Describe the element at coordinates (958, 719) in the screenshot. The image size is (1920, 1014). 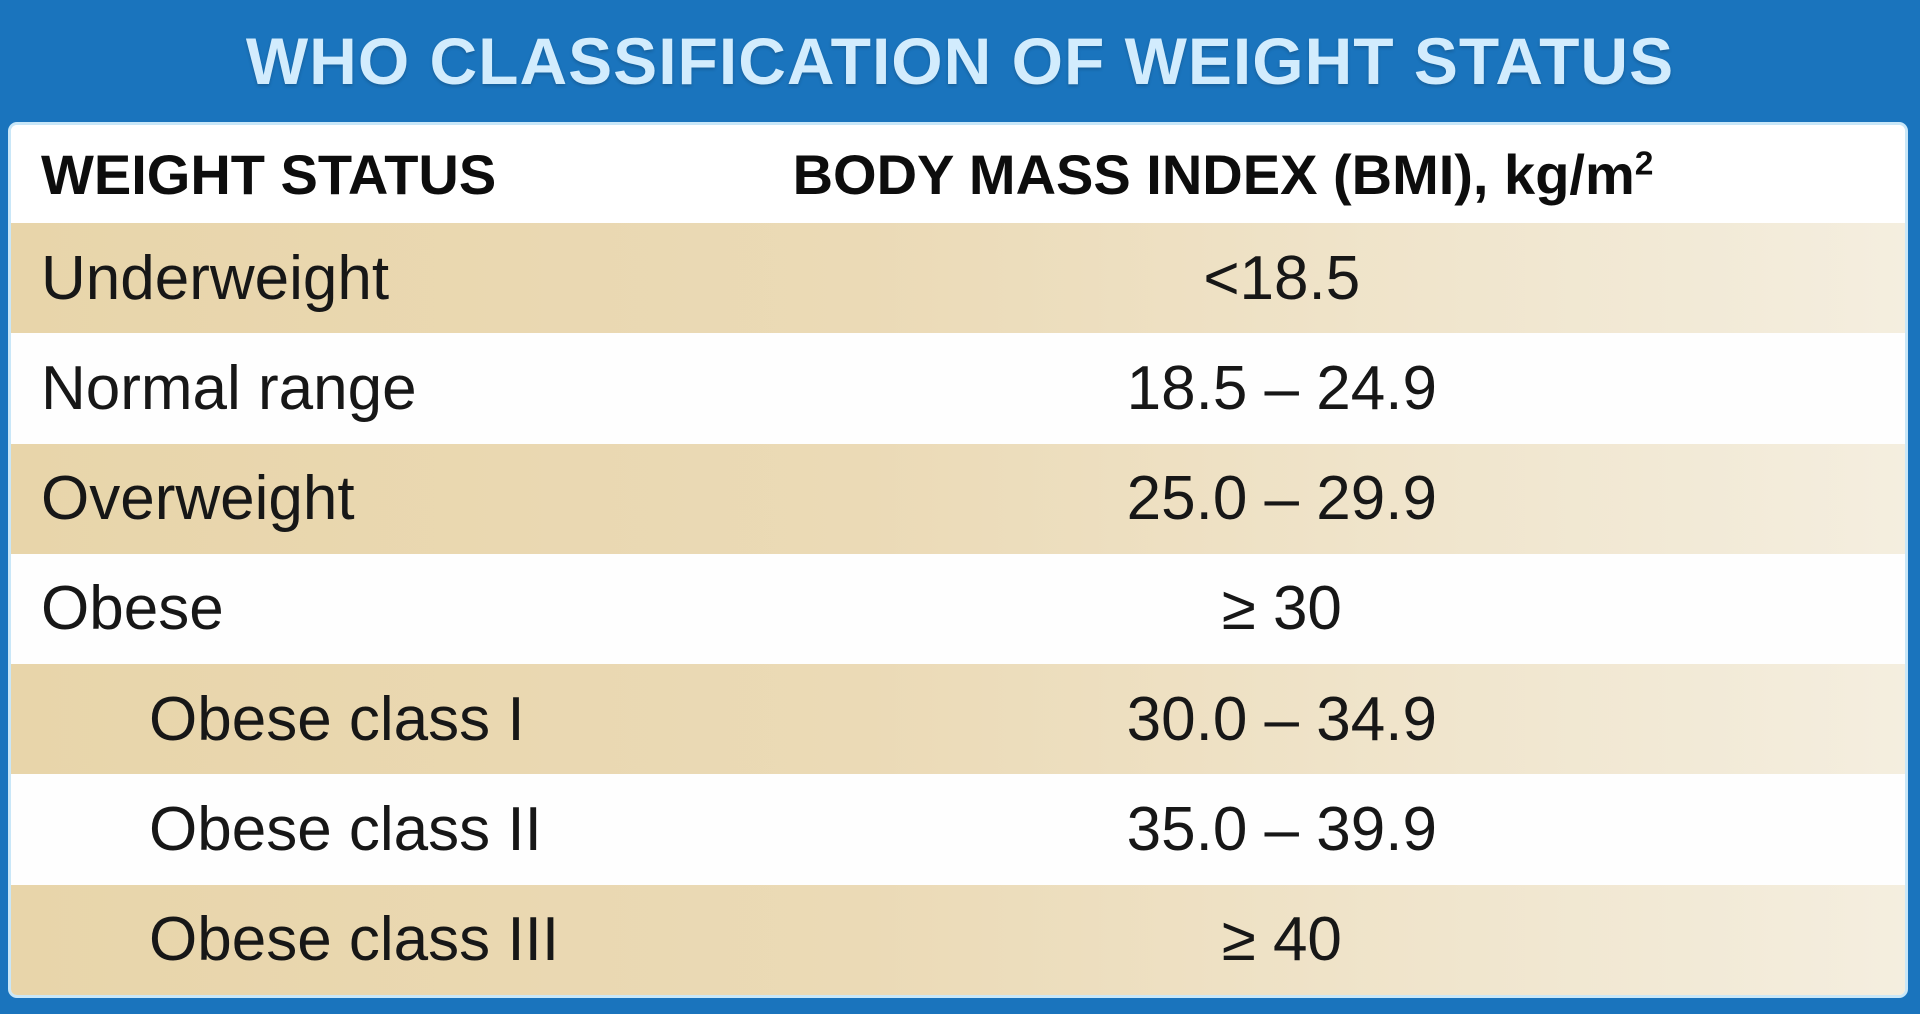
I see `table-row: Obese class I 30.0 – 34.9` at that location.